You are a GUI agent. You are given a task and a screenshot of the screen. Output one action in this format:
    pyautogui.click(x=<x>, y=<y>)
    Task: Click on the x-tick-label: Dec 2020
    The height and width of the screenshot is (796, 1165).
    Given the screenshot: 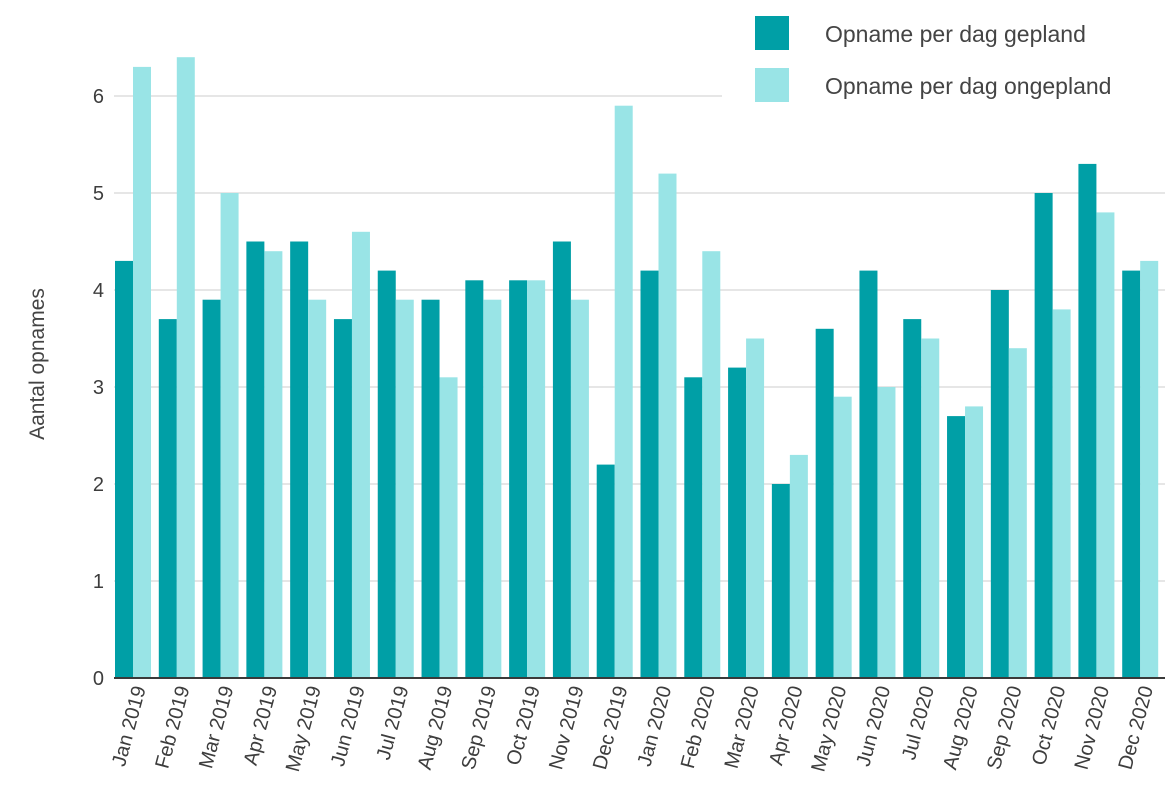 What is the action you would take?
    pyautogui.click(x=1136, y=728)
    